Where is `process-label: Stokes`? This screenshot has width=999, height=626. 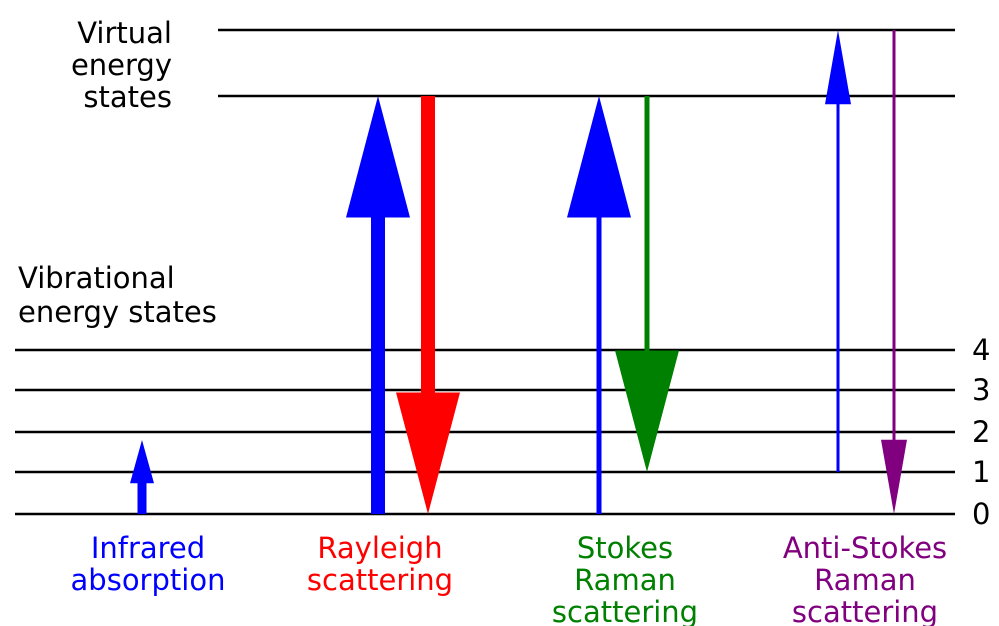
process-label: Stokes is located at coordinates (625, 548).